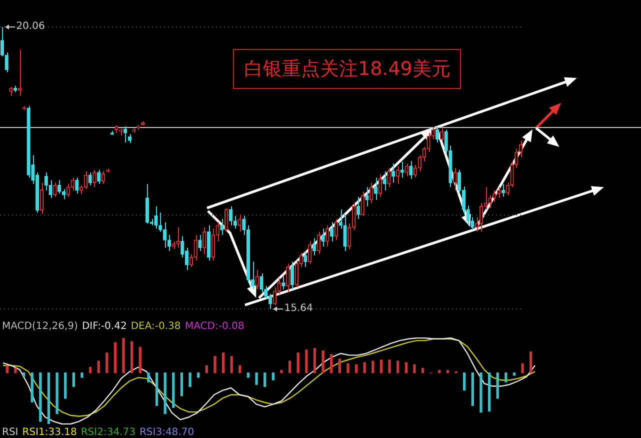  Describe the element at coordinates (40, 326) in the screenshot. I see `chart-title: MACD(12,26,9)` at that location.